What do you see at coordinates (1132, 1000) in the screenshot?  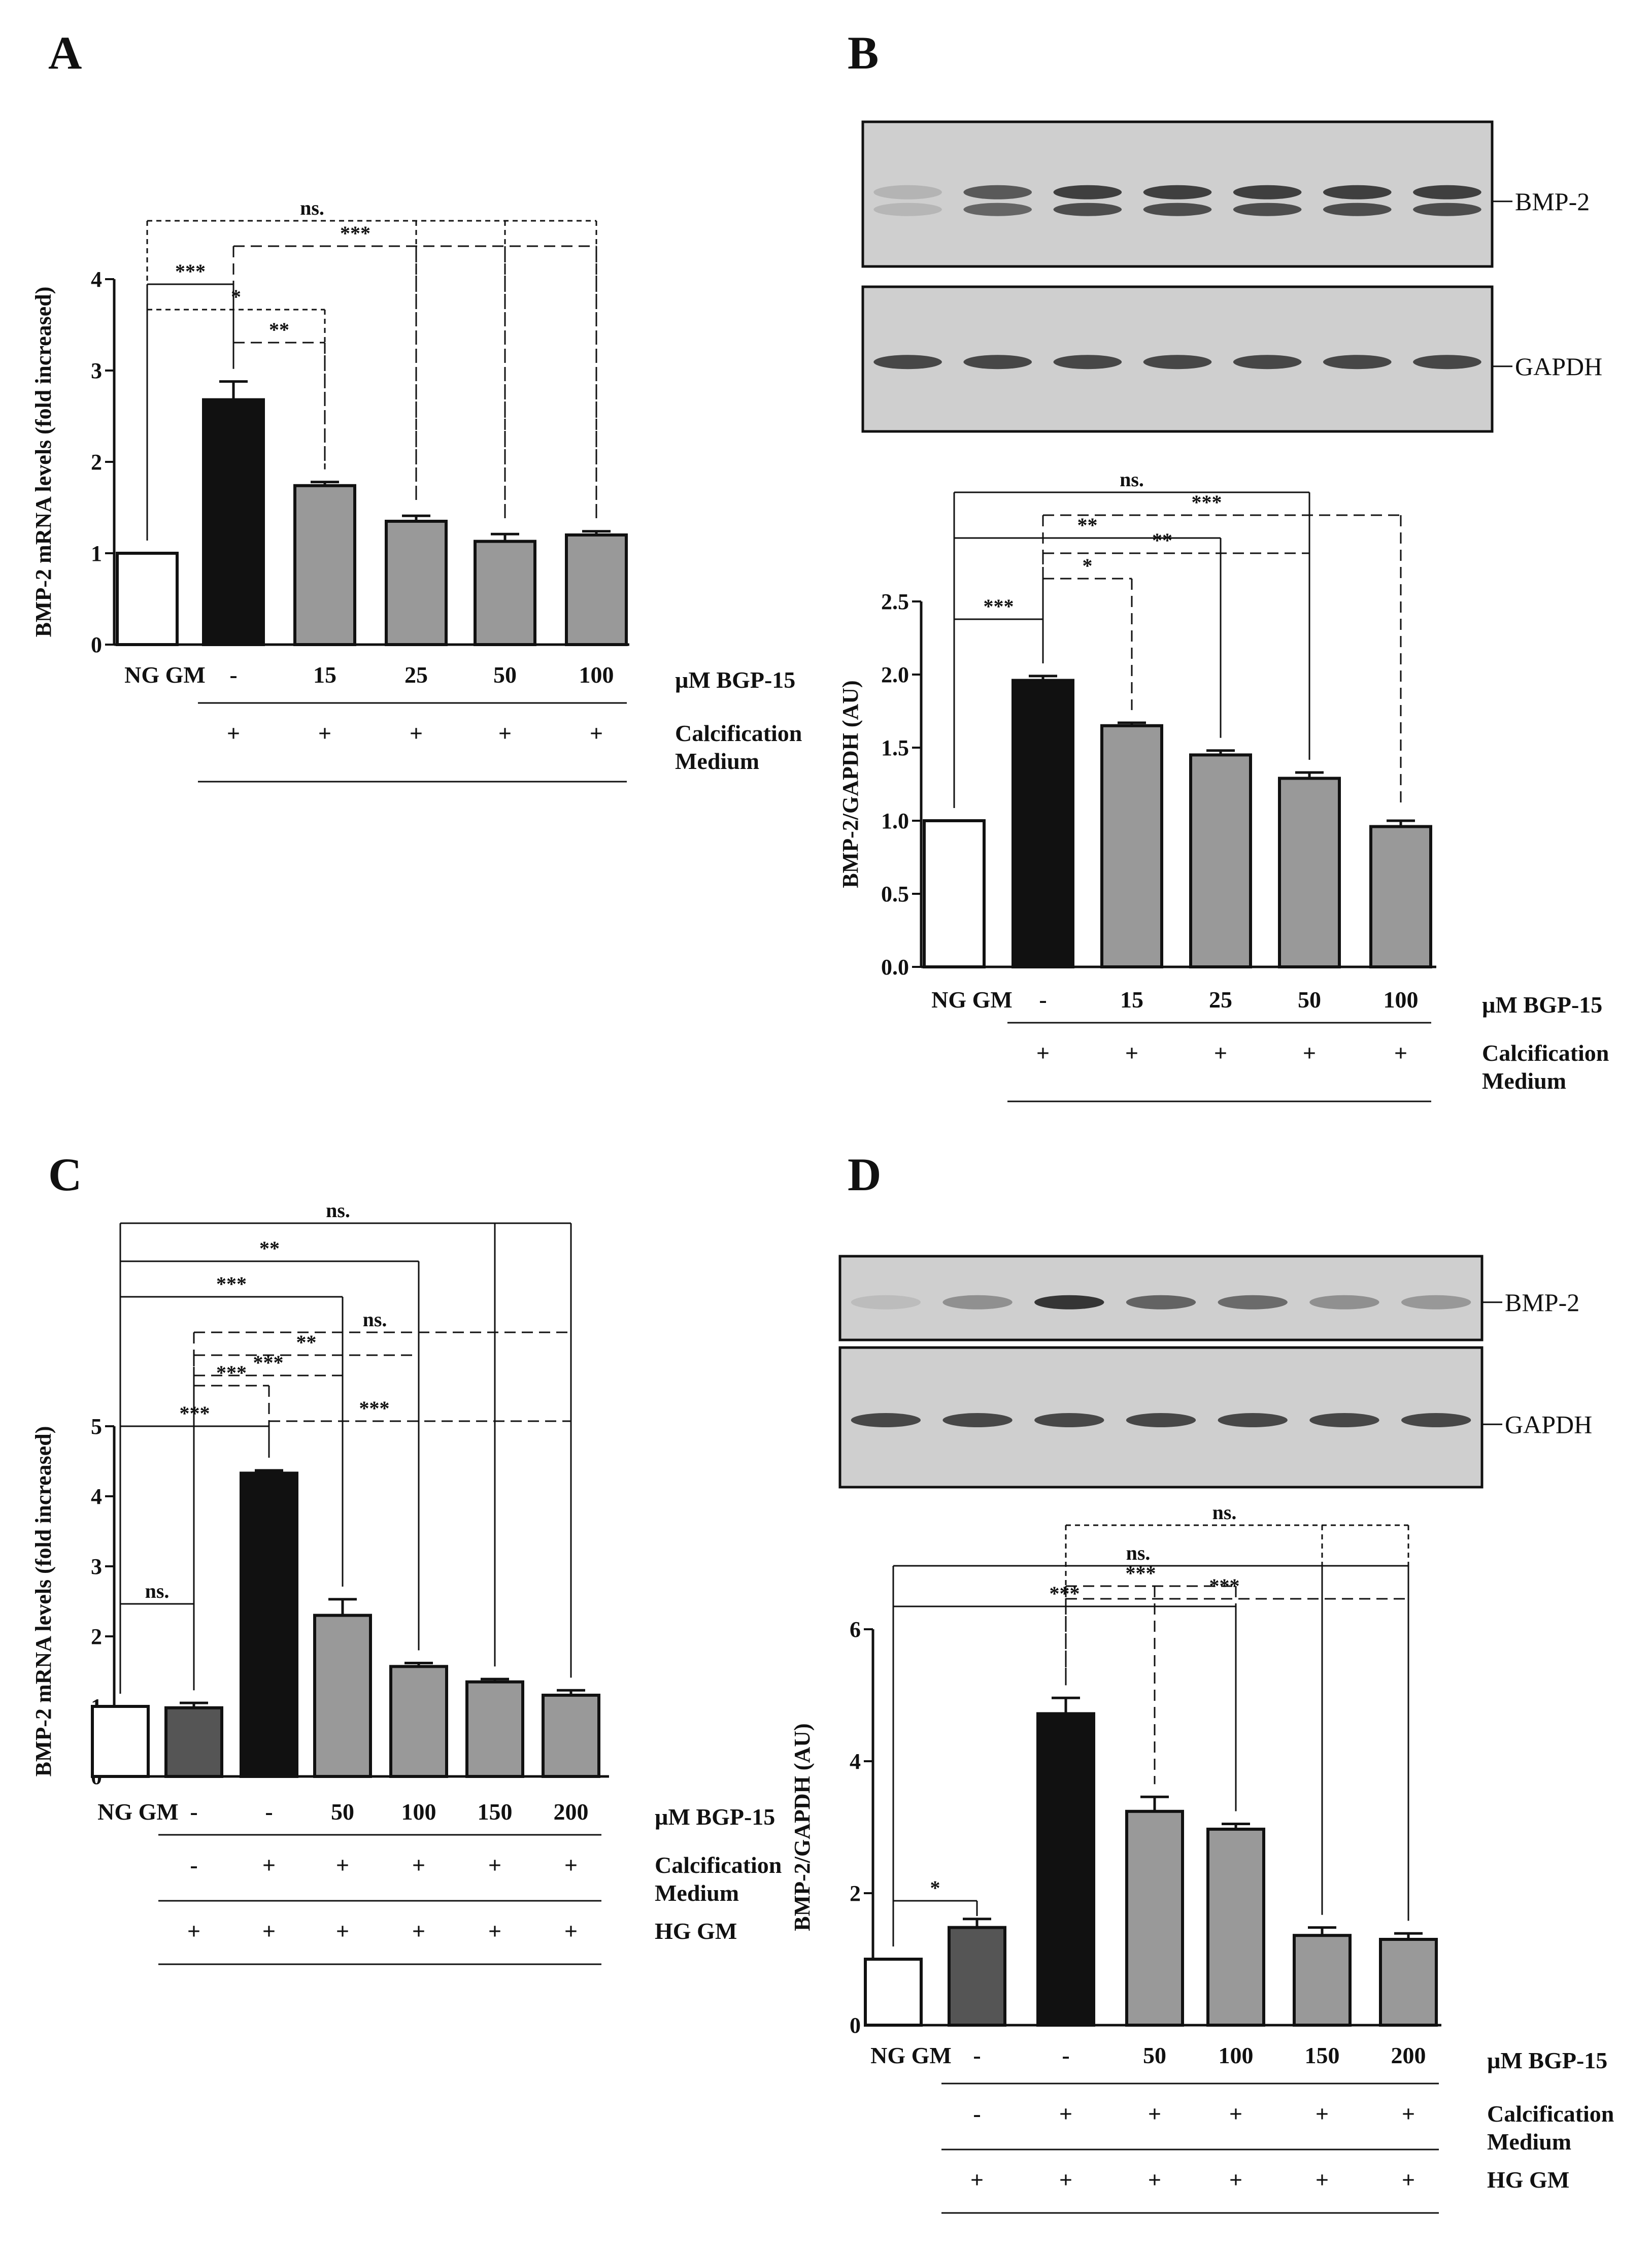 I see `category-label: 15` at bounding box center [1132, 1000].